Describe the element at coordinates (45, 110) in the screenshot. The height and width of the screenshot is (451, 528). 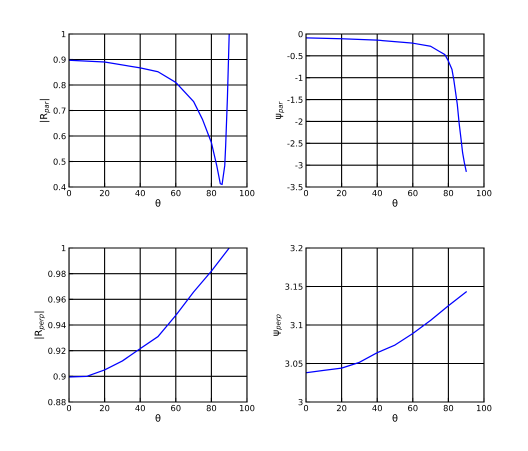
I see `y-axis-title: |R$_{par}$|` at that location.